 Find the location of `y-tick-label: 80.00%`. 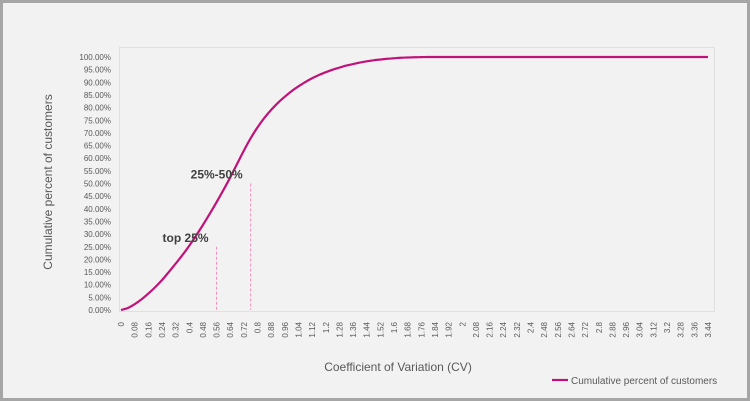

y-tick-label: 80.00% is located at coordinates (97, 108).